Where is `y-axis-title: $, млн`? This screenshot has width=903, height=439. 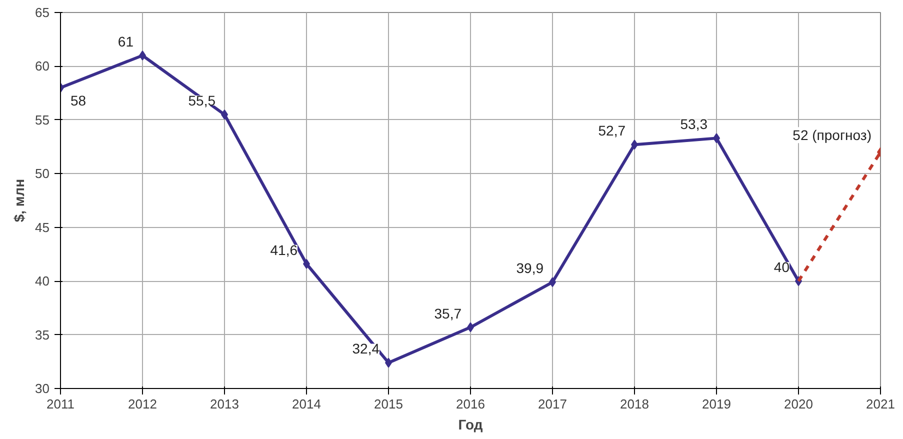
y-axis-title: $, млн is located at coordinates (19, 200).